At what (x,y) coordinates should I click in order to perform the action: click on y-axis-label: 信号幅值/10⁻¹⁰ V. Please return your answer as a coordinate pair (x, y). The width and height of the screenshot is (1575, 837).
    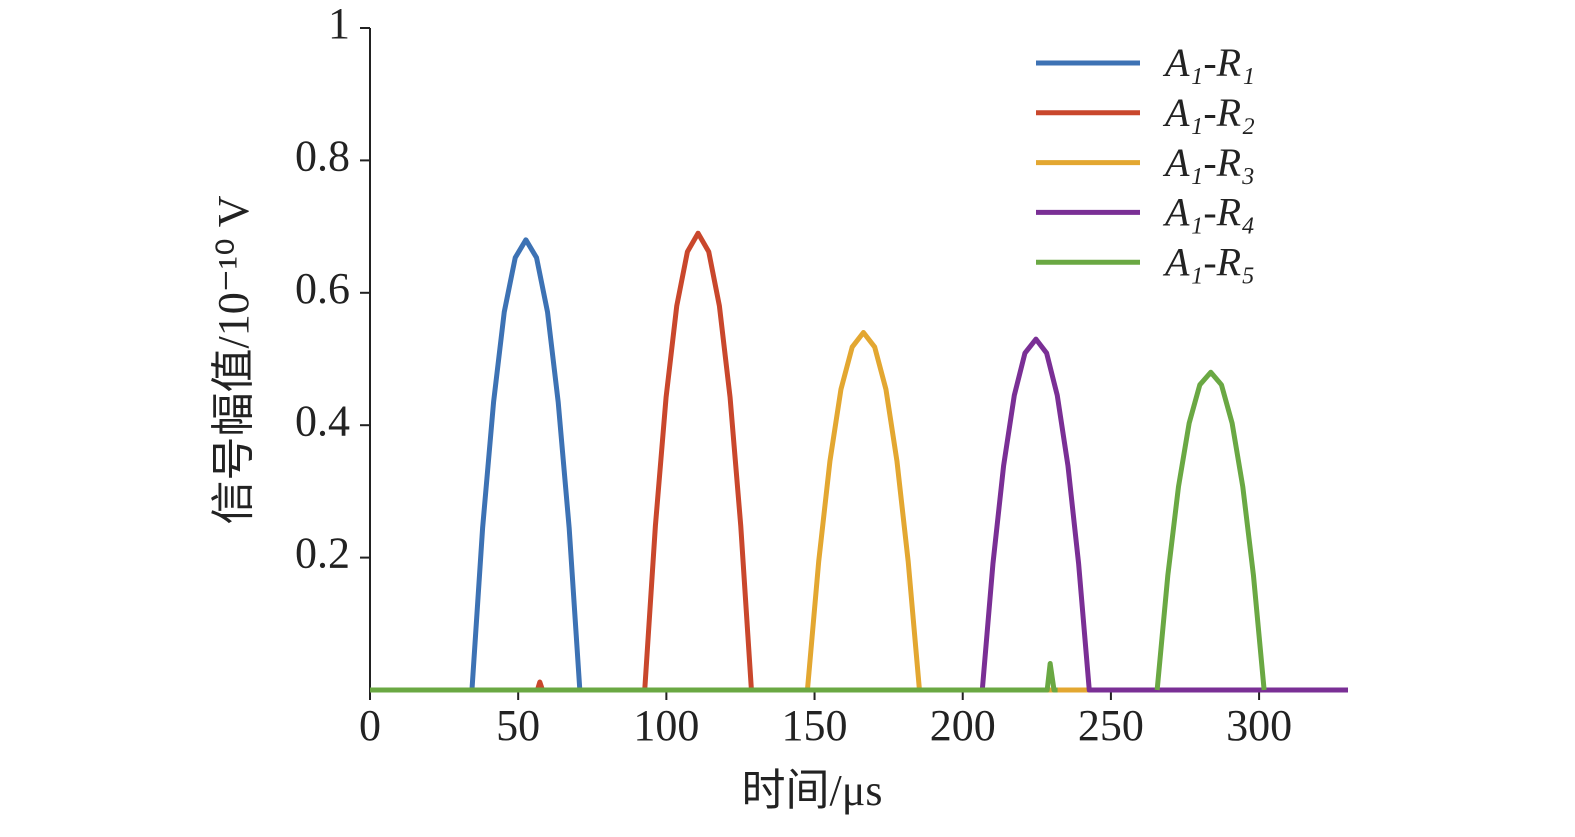
    Looking at the image, I should click on (233, 359).